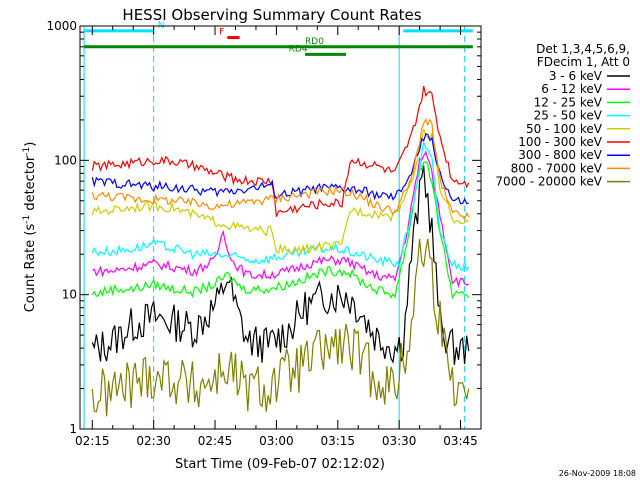 This screenshot has height=484, width=640. What do you see at coordinates (27, 219) in the screenshot?
I see `y-axis-label-sup1: -1` at bounding box center [27, 219].